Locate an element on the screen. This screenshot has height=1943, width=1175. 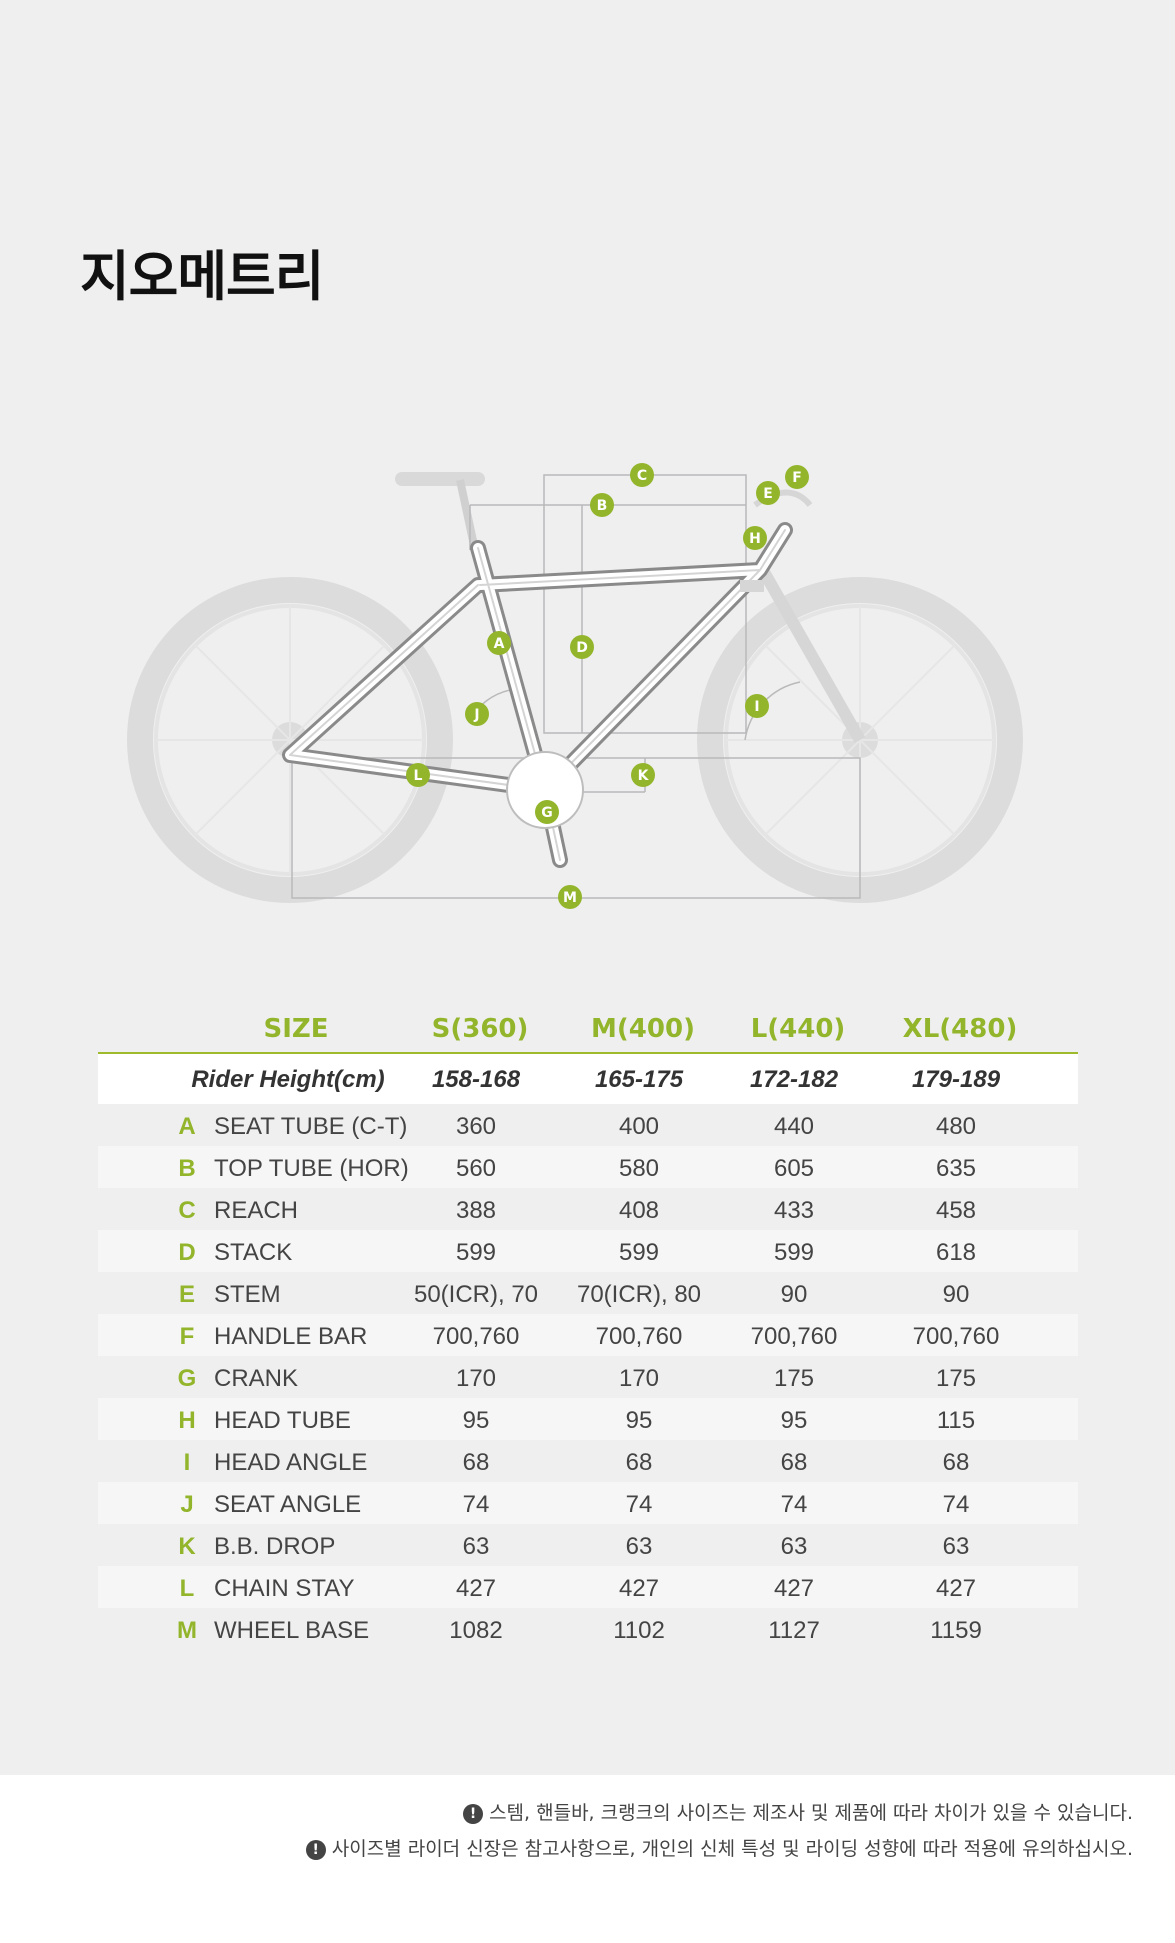
row-value: 400 is located at coordinates (639, 1126).